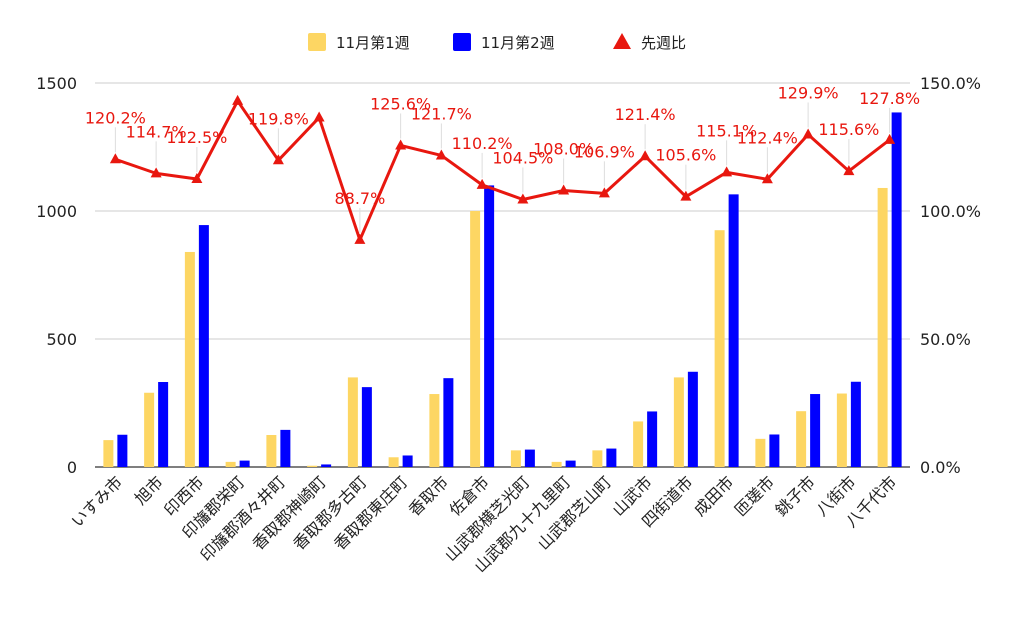  What do you see at coordinates (359, 198) in the screenshot?
I see `ratio-data-label: 88.7%` at bounding box center [359, 198].